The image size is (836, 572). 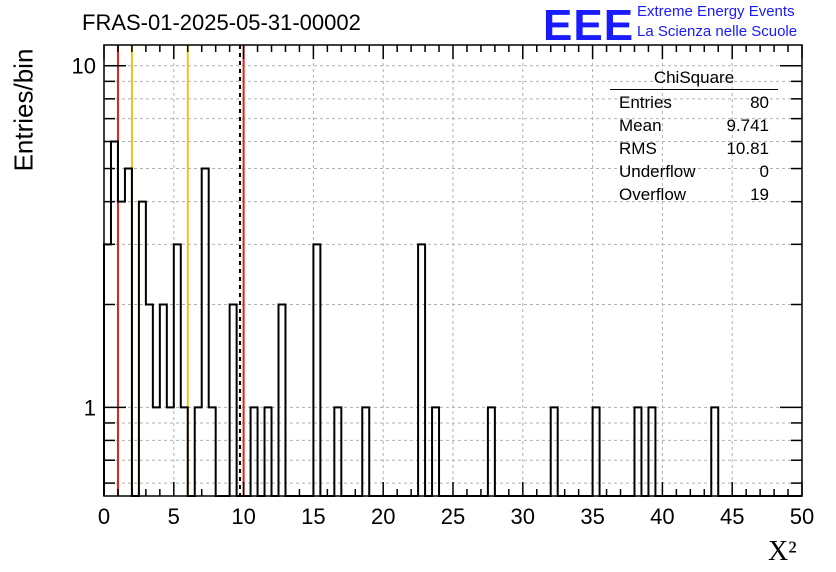 What do you see at coordinates (313, 516) in the screenshot?
I see `x-tick-label: 15` at bounding box center [313, 516].